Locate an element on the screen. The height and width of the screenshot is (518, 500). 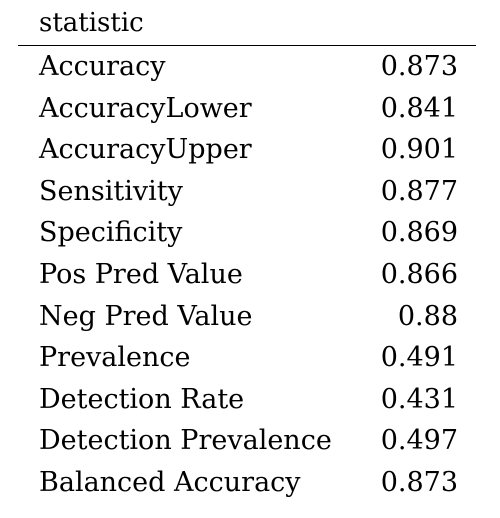
row-statistic: Sensitivity is located at coordinates (111, 192).